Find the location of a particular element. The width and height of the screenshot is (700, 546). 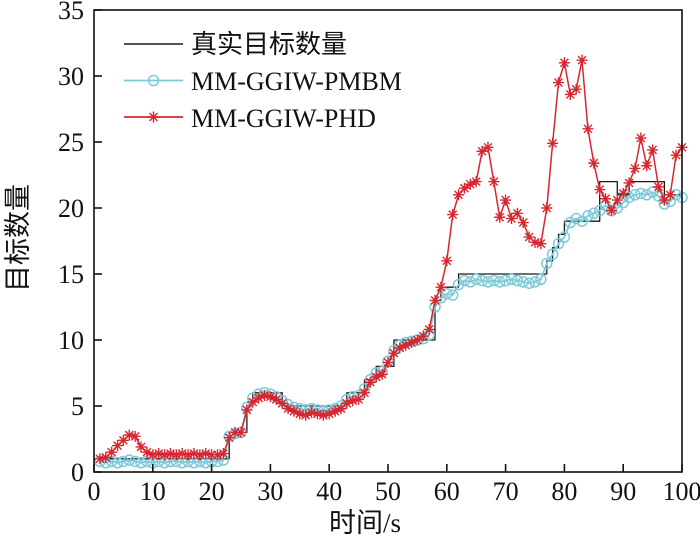

legend-sample-phd-asterisk-marker is located at coordinates (153, 117).